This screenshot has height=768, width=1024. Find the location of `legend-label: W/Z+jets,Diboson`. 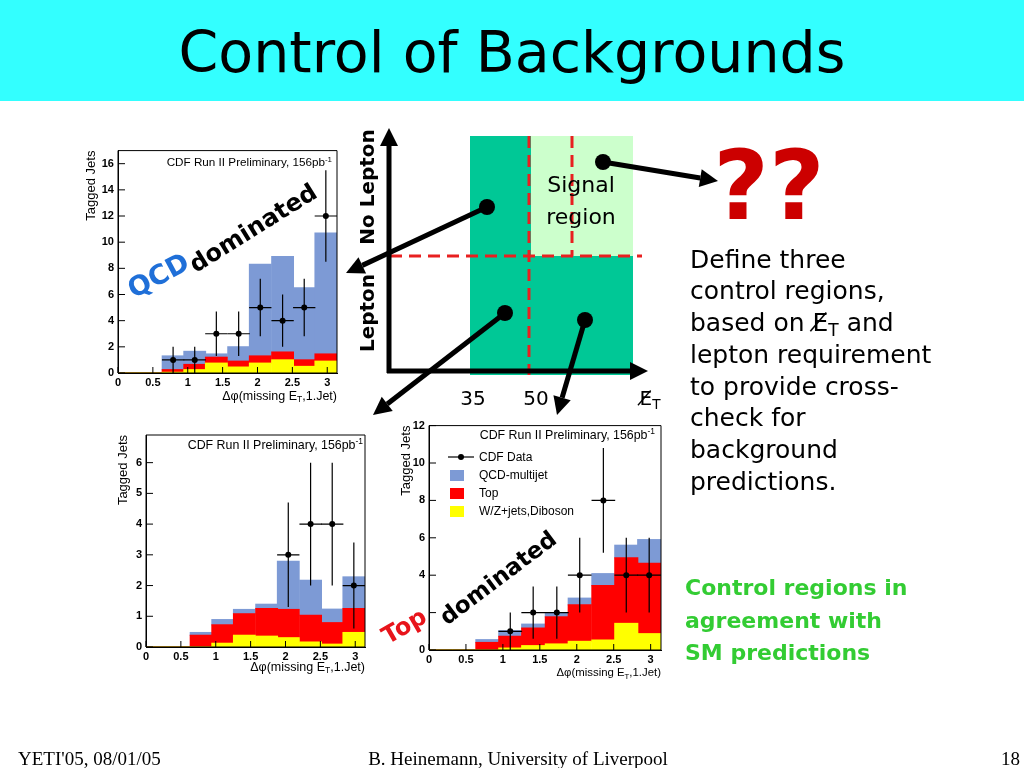

legend-label: W/Z+jets,Diboson is located at coordinates (527, 511).